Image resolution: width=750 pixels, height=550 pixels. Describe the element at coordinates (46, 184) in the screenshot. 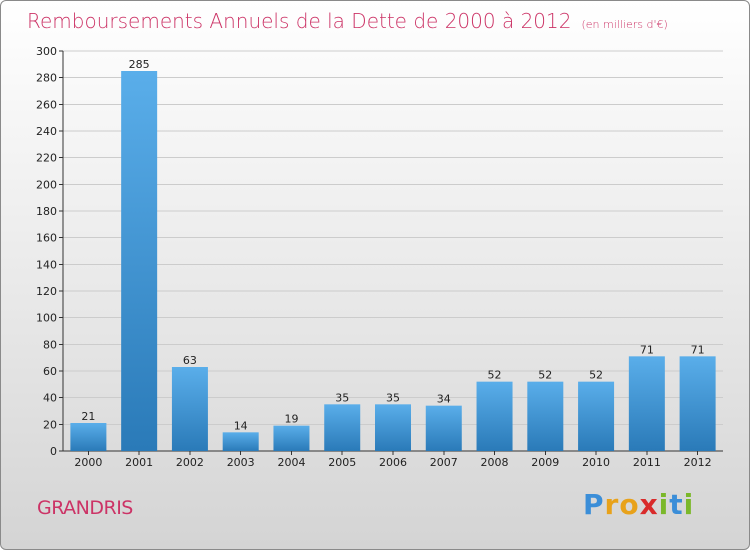

I see `y-tick-label: 200` at that location.